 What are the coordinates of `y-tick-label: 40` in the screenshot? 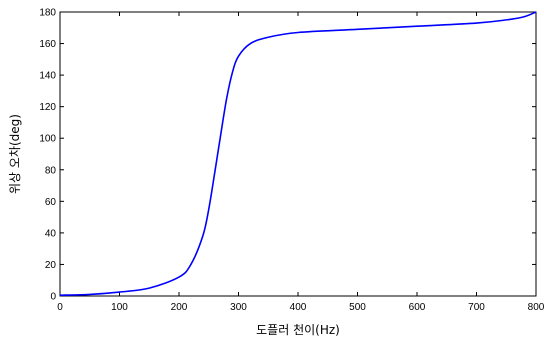 It's located at (51, 233).